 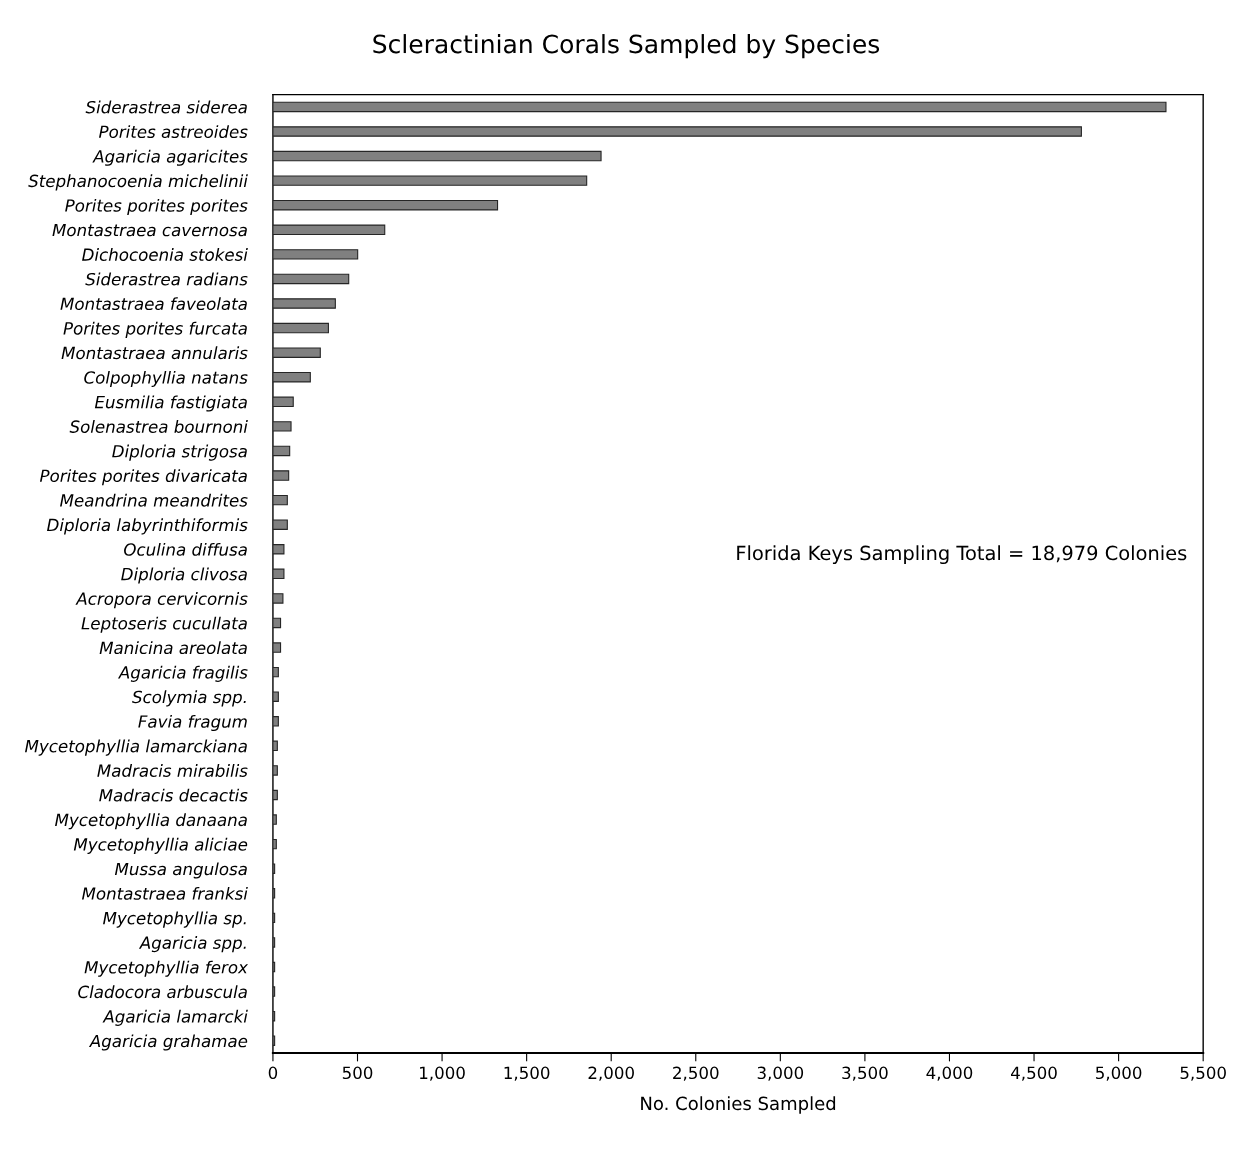 What do you see at coordinates (192, 944) in the screenshot?
I see `y-tick-label: Agaricia spp.` at bounding box center [192, 944].